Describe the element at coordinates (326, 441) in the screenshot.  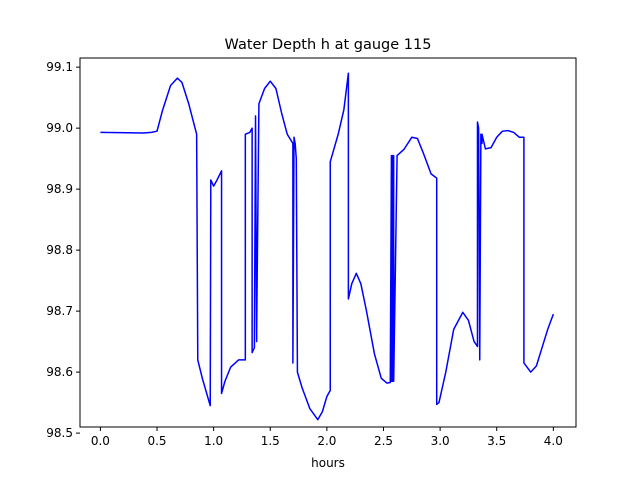
I see `x-tick-label: 2.0` at that location.